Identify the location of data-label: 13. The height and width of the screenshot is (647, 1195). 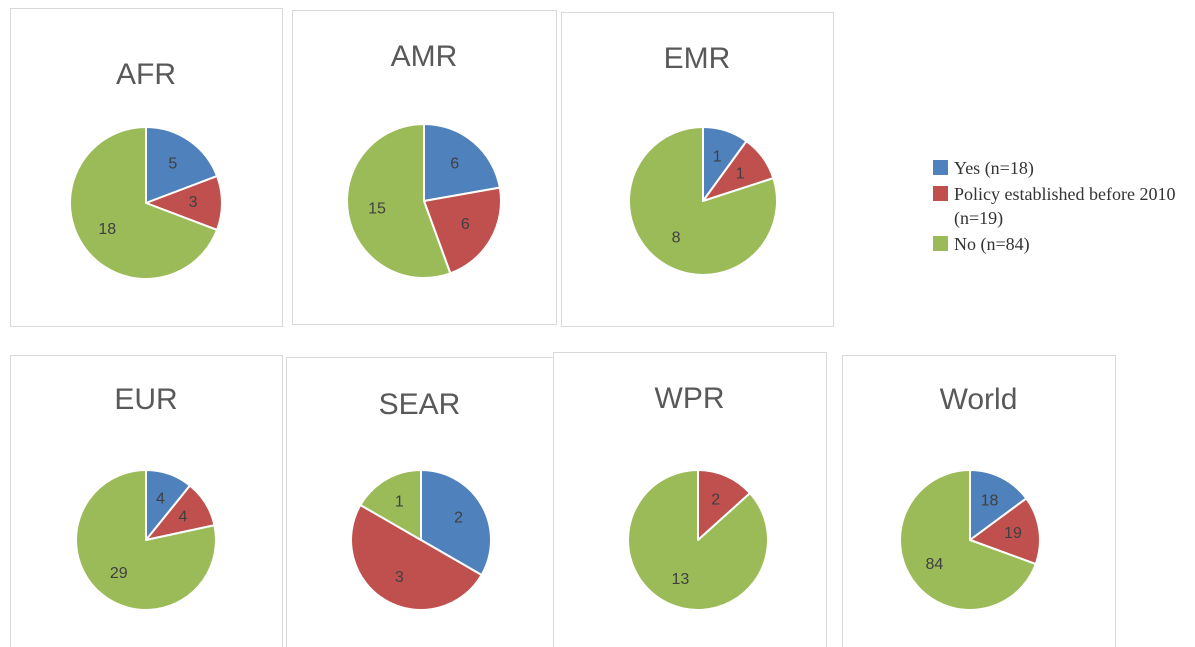
(680, 579).